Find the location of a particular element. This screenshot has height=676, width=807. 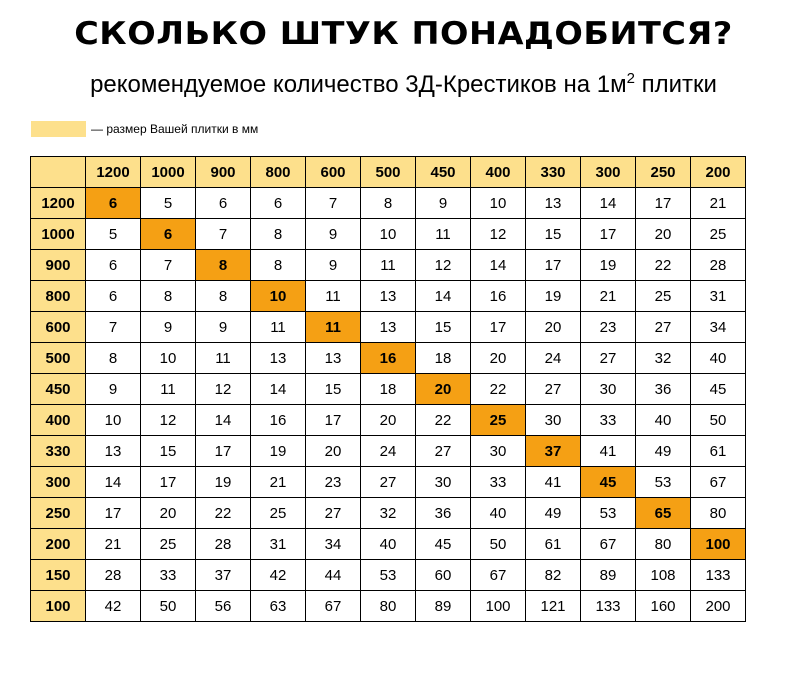

table-cell: 18 is located at coordinates (388, 389).